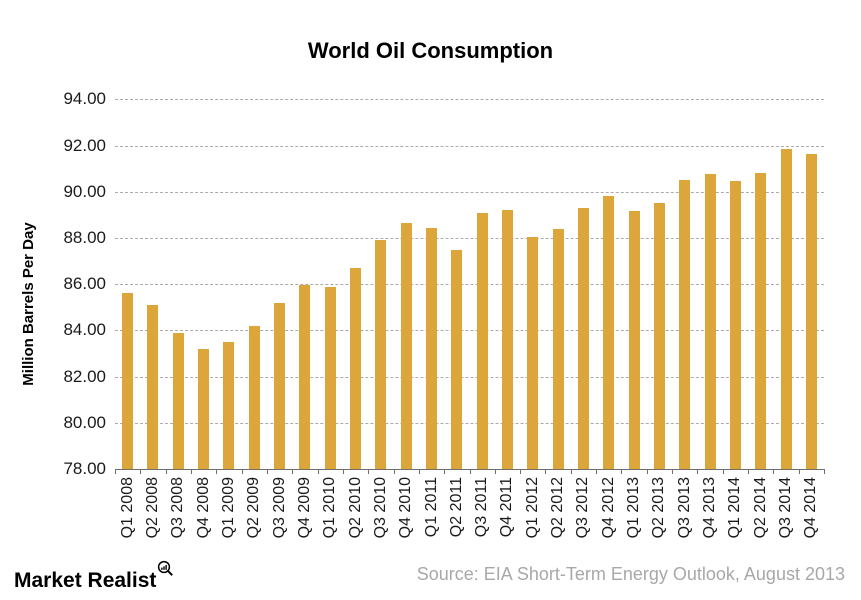 This screenshot has height=600, width=861. Describe the element at coordinates (84, 376) in the screenshot. I see `y-tick-label: 82.00` at that location.